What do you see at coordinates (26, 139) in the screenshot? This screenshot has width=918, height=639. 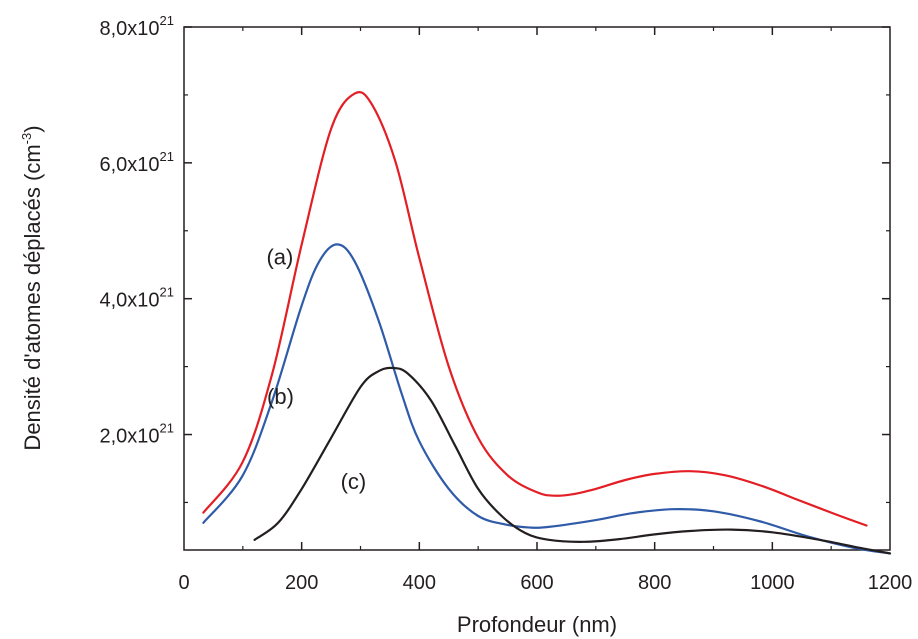 I see `y-axis-title-exponent: -3` at bounding box center [26, 139].